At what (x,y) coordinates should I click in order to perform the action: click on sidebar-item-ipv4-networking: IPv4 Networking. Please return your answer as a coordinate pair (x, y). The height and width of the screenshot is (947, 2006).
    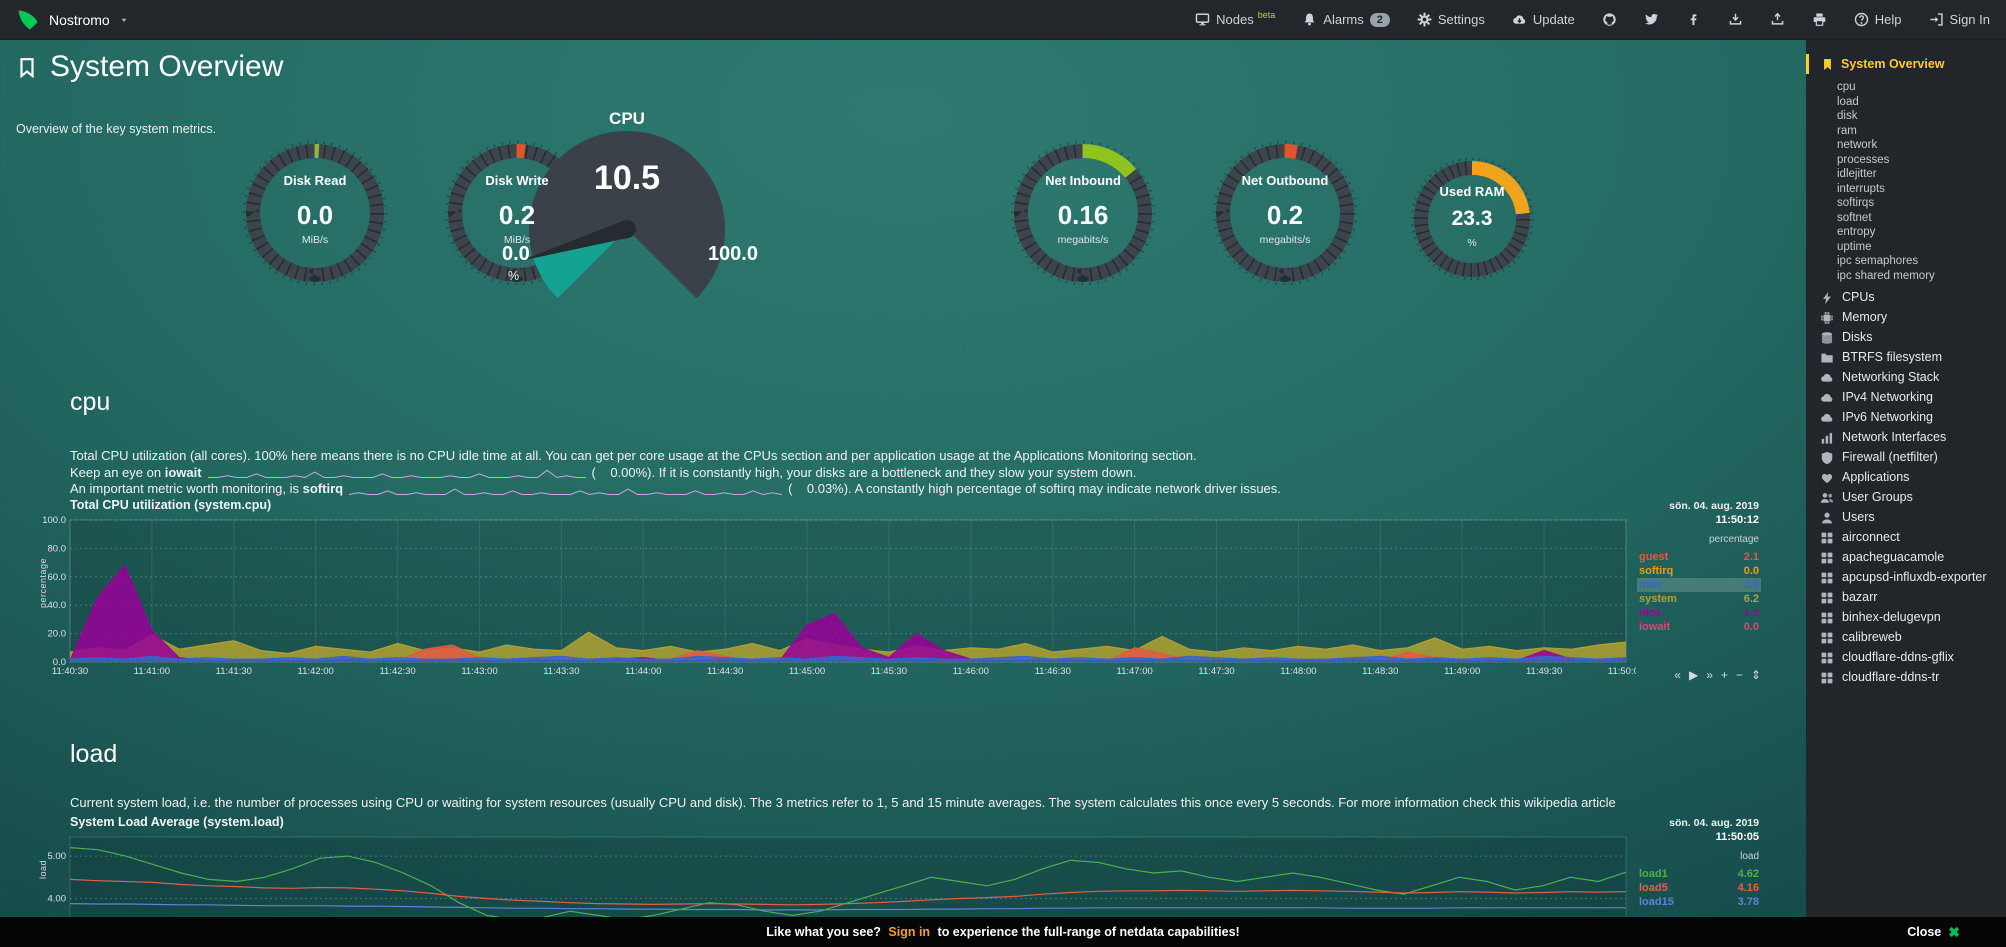
    Looking at the image, I should click on (1906, 397).